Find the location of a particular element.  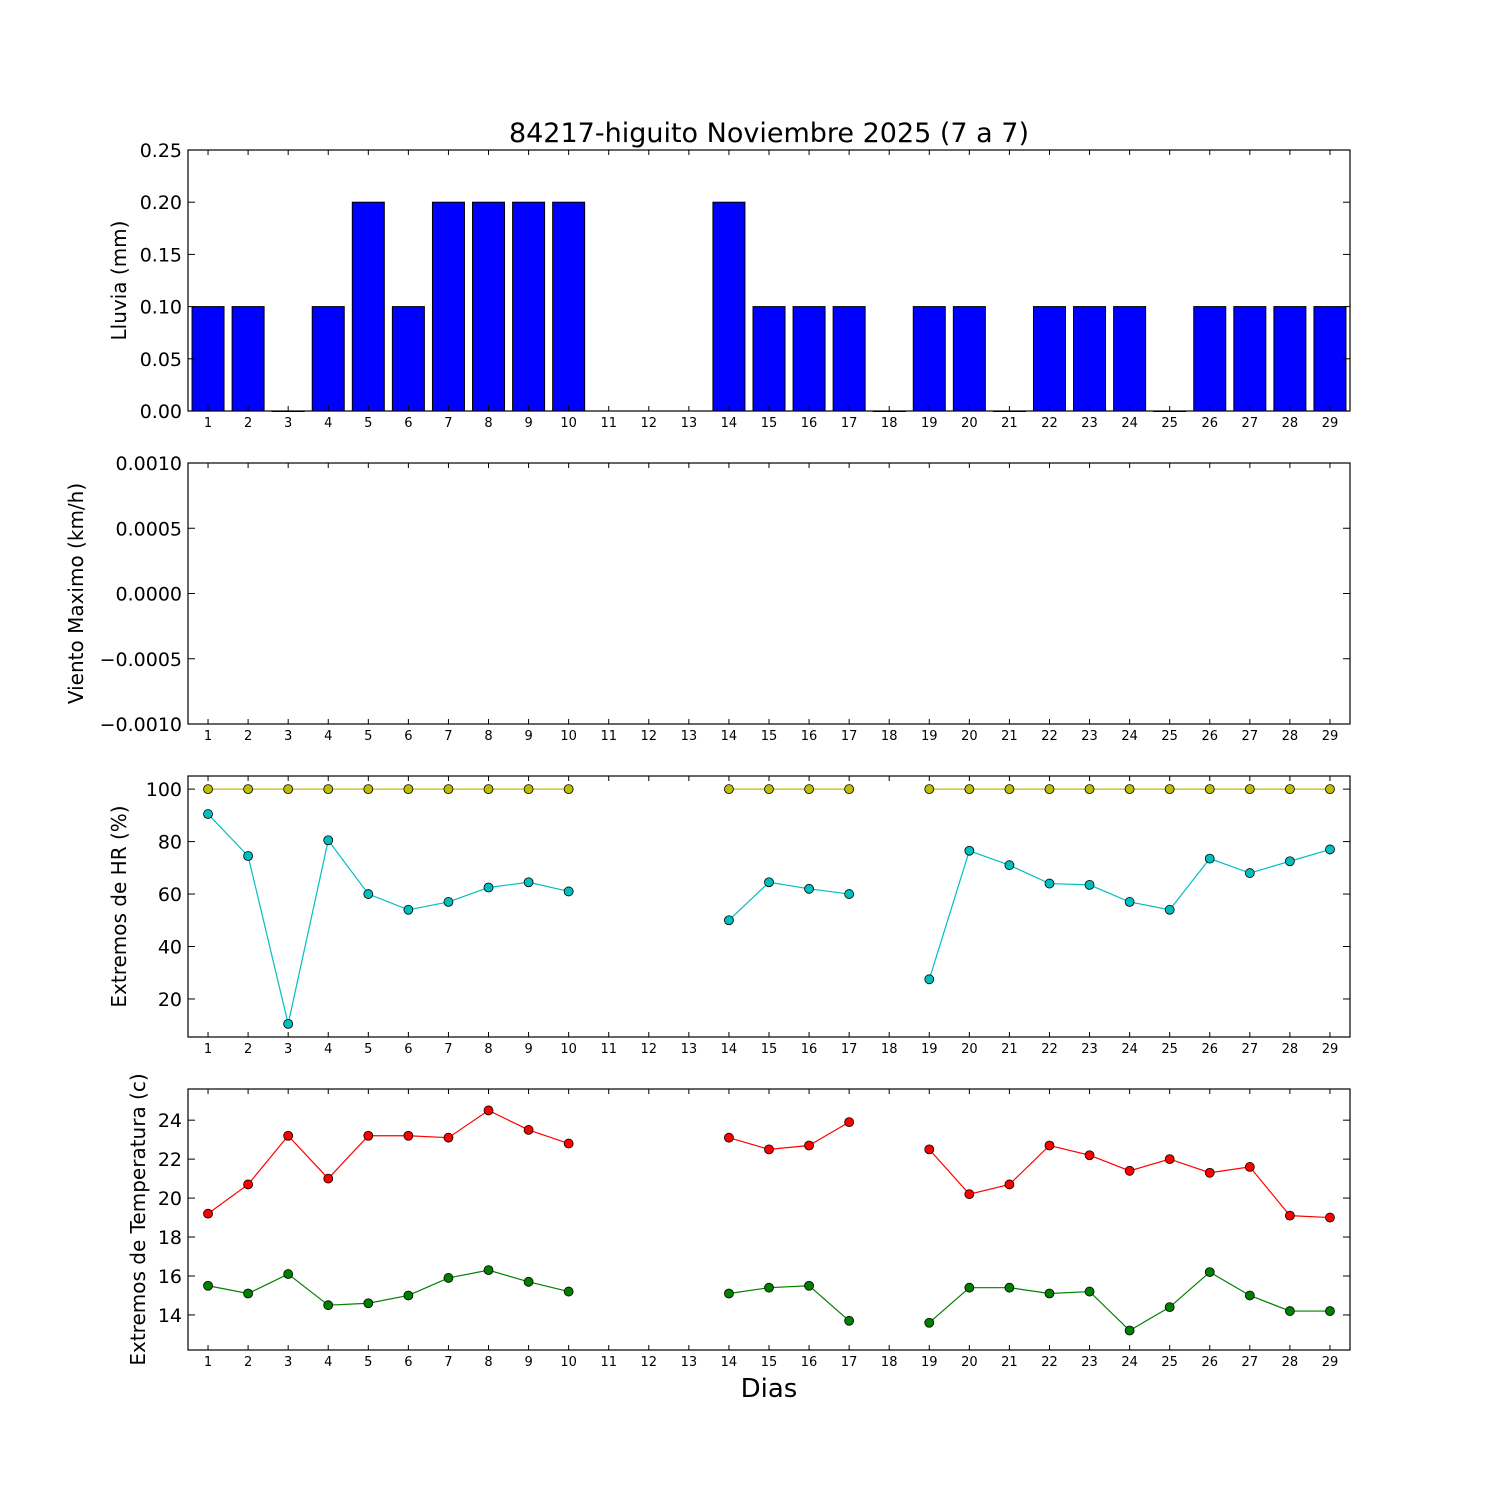

x-tick-label: 29 is located at coordinates (1330, 423).